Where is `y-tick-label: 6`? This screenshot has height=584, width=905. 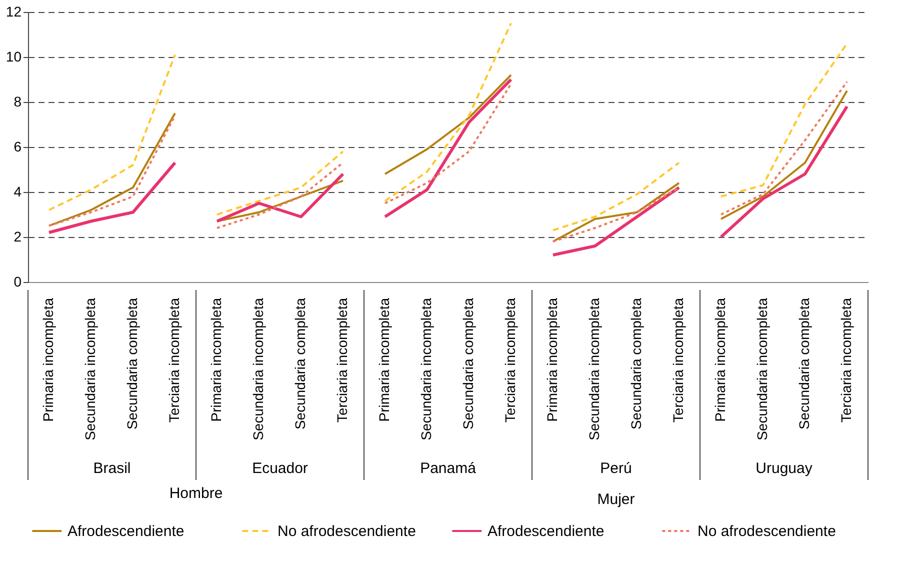 y-tick-label: 6 is located at coordinates (18, 146).